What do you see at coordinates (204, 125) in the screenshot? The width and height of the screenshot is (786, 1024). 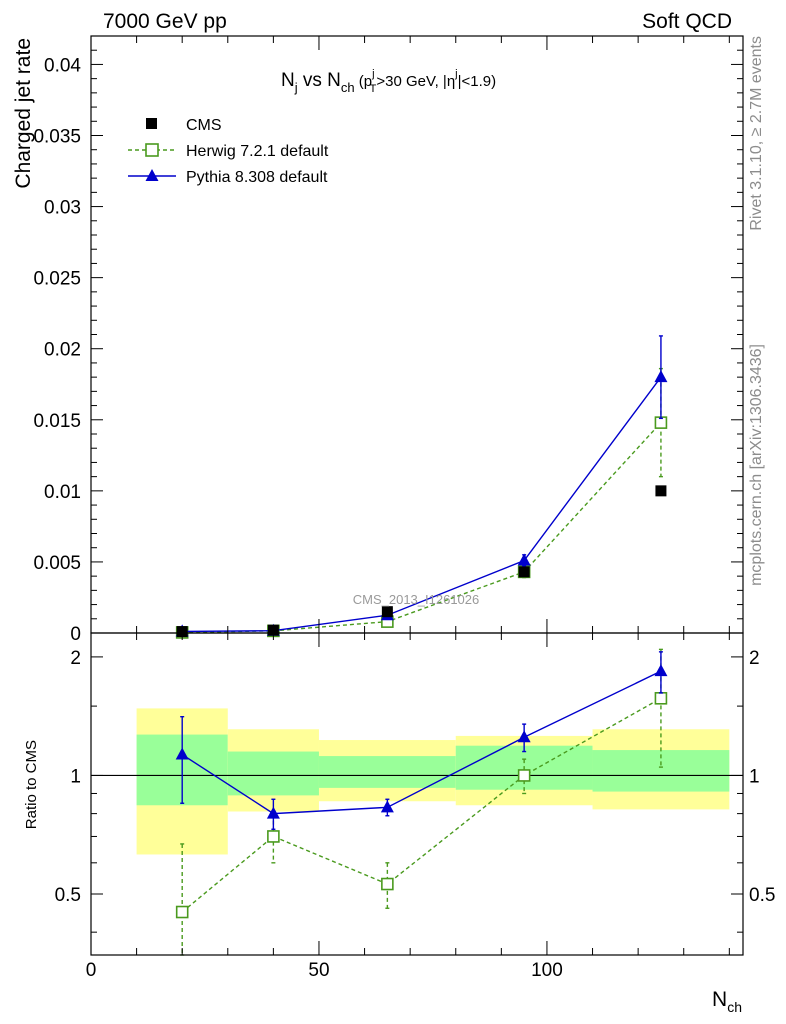 I see `legend-label-cms: CMS` at bounding box center [204, 125].